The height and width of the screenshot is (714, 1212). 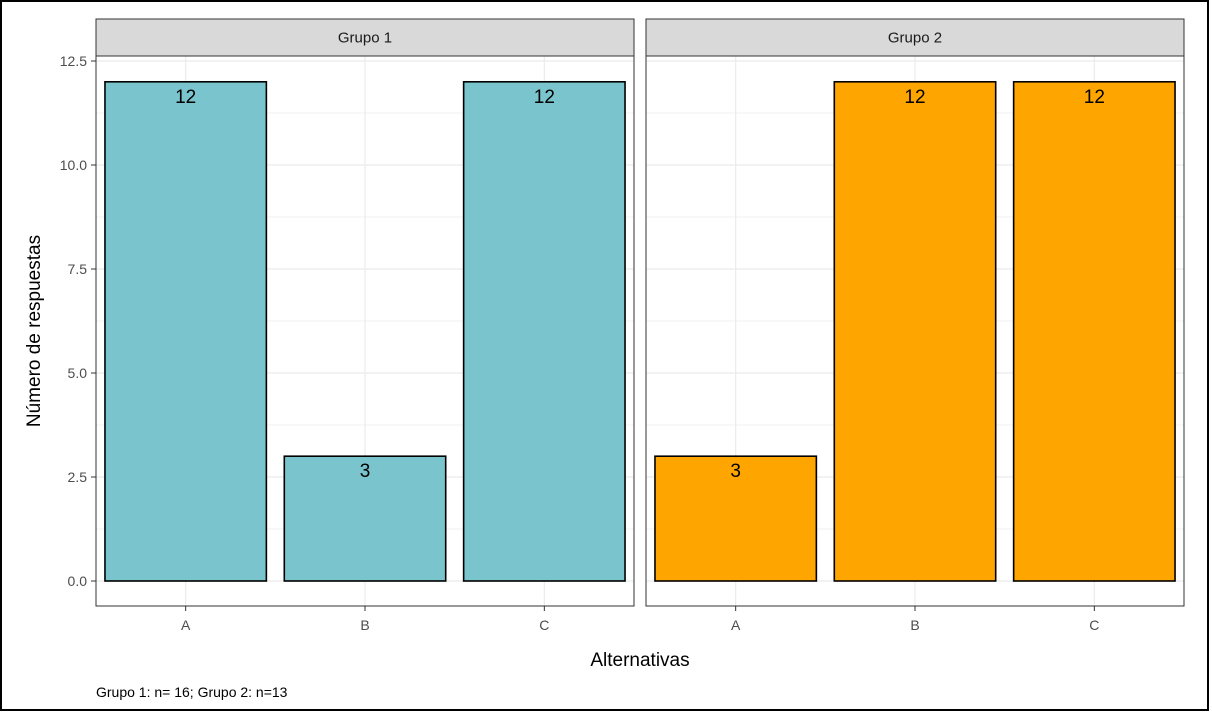 I want to click on facet-strip-label: Grupo 1, so click(x=365, y=38).